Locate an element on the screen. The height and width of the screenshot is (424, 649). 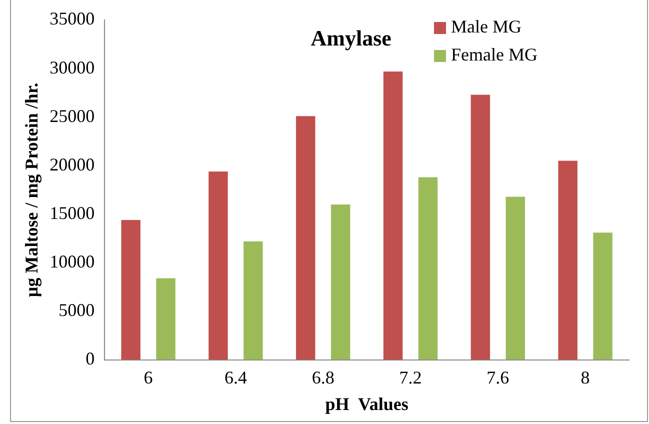
y-tick-label: 10000 is located at coordinates (72, 261).